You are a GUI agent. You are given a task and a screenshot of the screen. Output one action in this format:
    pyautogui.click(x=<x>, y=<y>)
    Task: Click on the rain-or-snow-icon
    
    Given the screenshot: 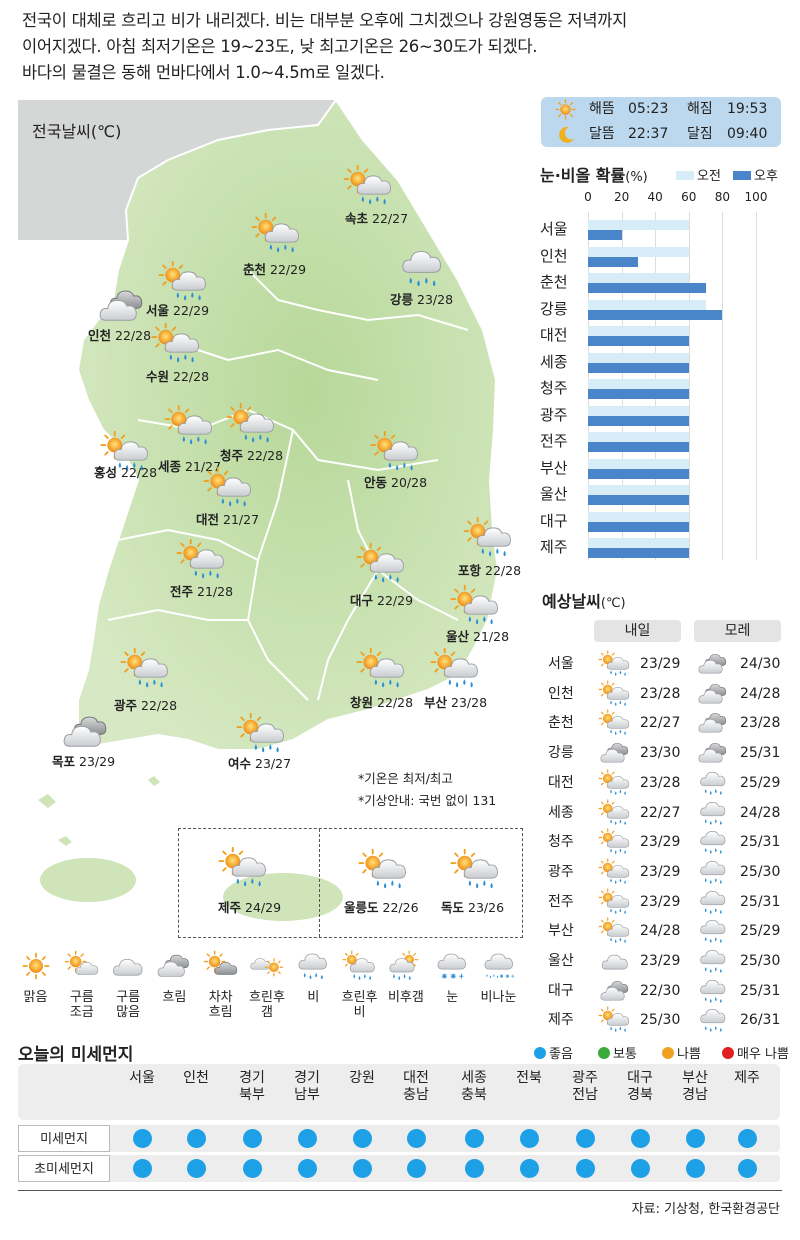 What is the action you would take?
    pyautogui.click(x=499, y=966)
    